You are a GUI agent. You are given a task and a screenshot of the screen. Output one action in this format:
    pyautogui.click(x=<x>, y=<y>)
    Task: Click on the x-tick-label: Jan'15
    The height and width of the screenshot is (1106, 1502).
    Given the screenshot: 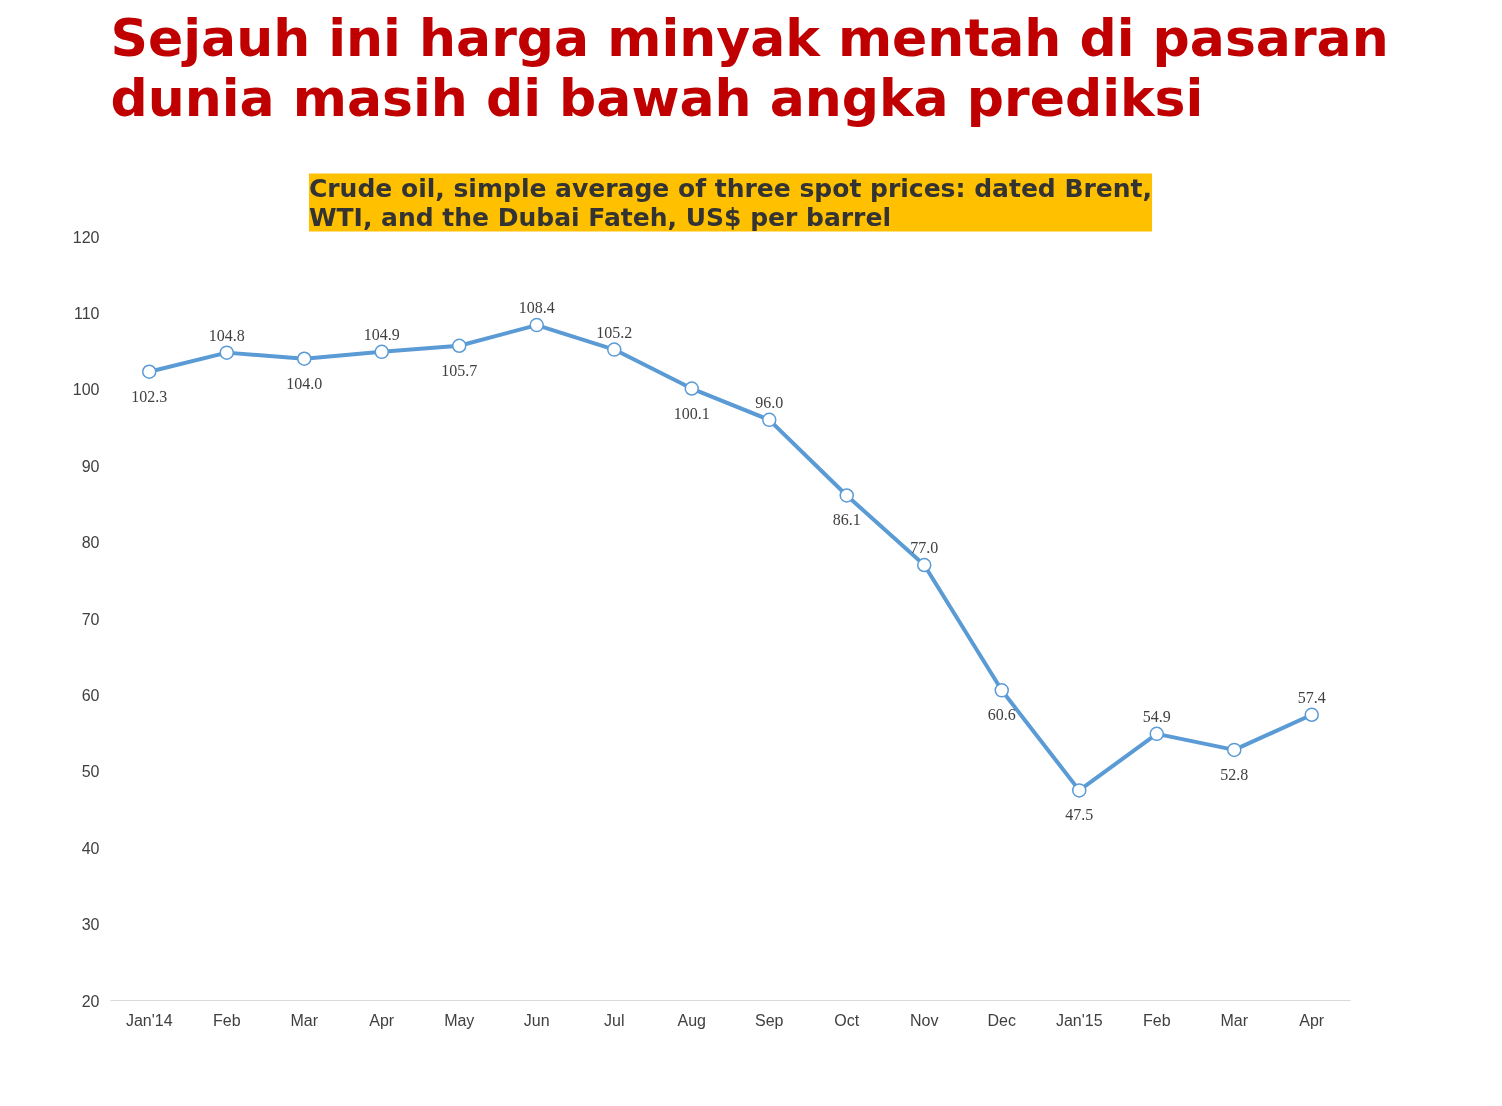 What is the action you would take?
    pyautogui.click(x=1079, y=1020)
    